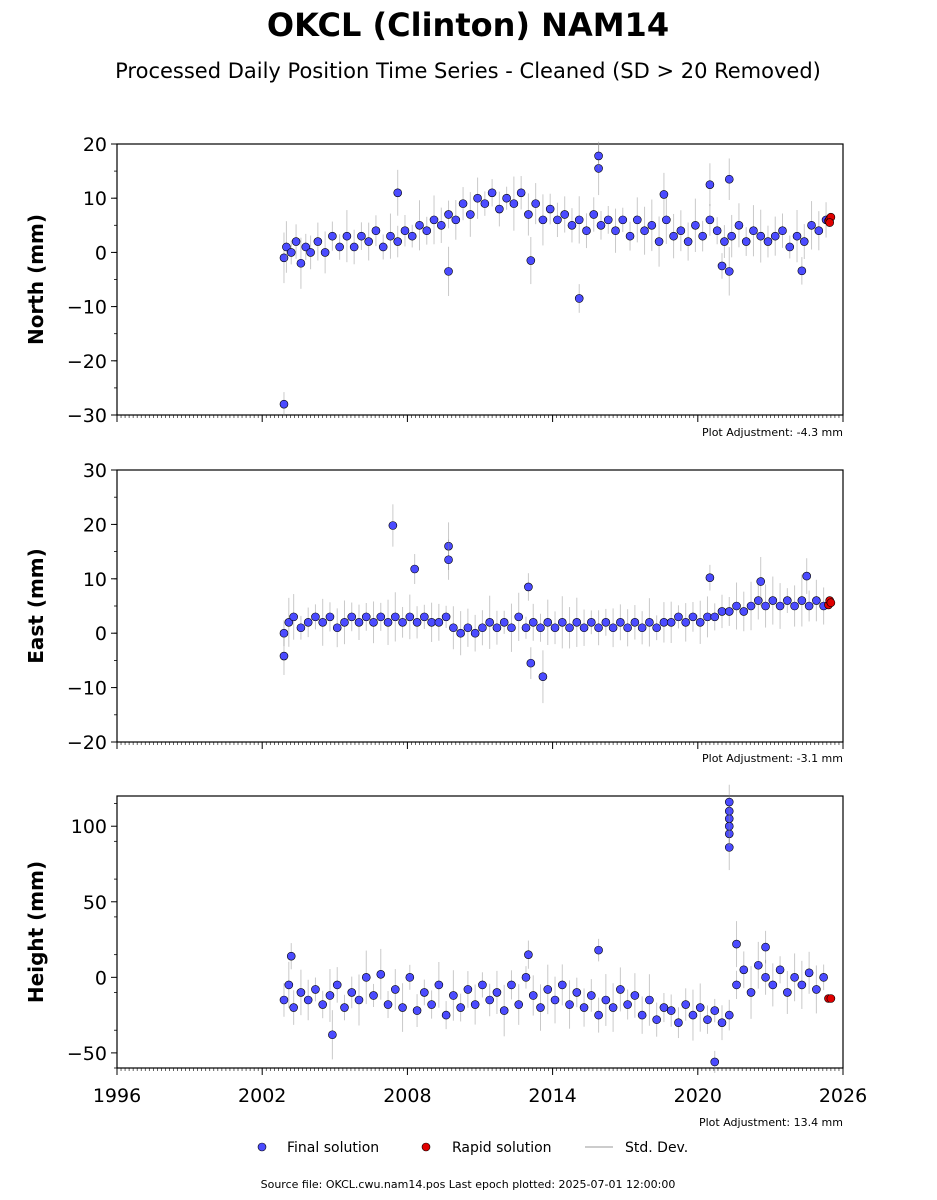 The image size is (937, 1200). What do you see at coordinates (502, 1148) in the screenshot?
I see `legend-rapid-label: Rapid solution` at bounding box center [502, 1148].